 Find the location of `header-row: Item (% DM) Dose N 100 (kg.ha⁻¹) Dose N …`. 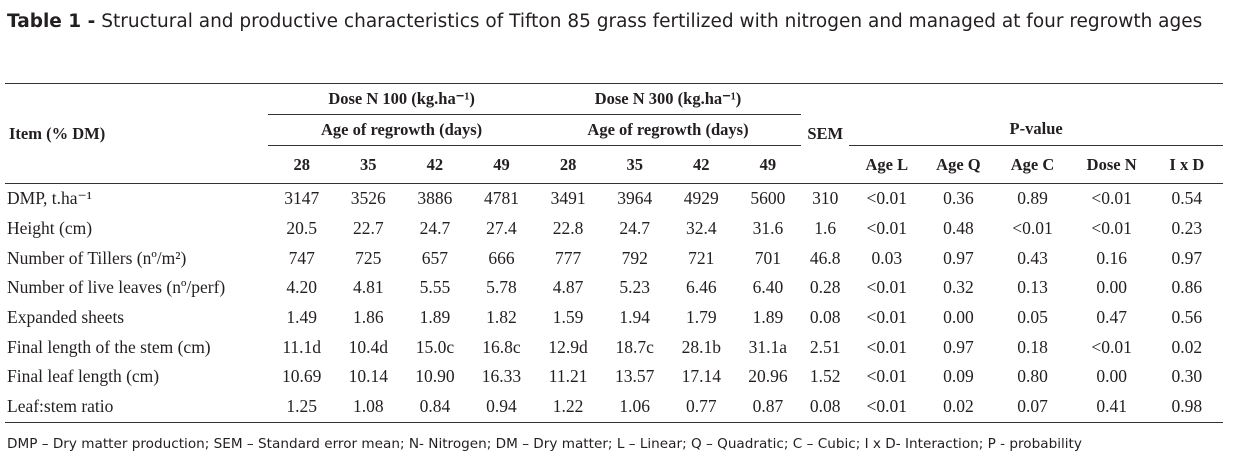

header-row: Item (% DM) Dose N 100 (kg.ha⁻¹) Dose N … is located at coordinates (614, 114).